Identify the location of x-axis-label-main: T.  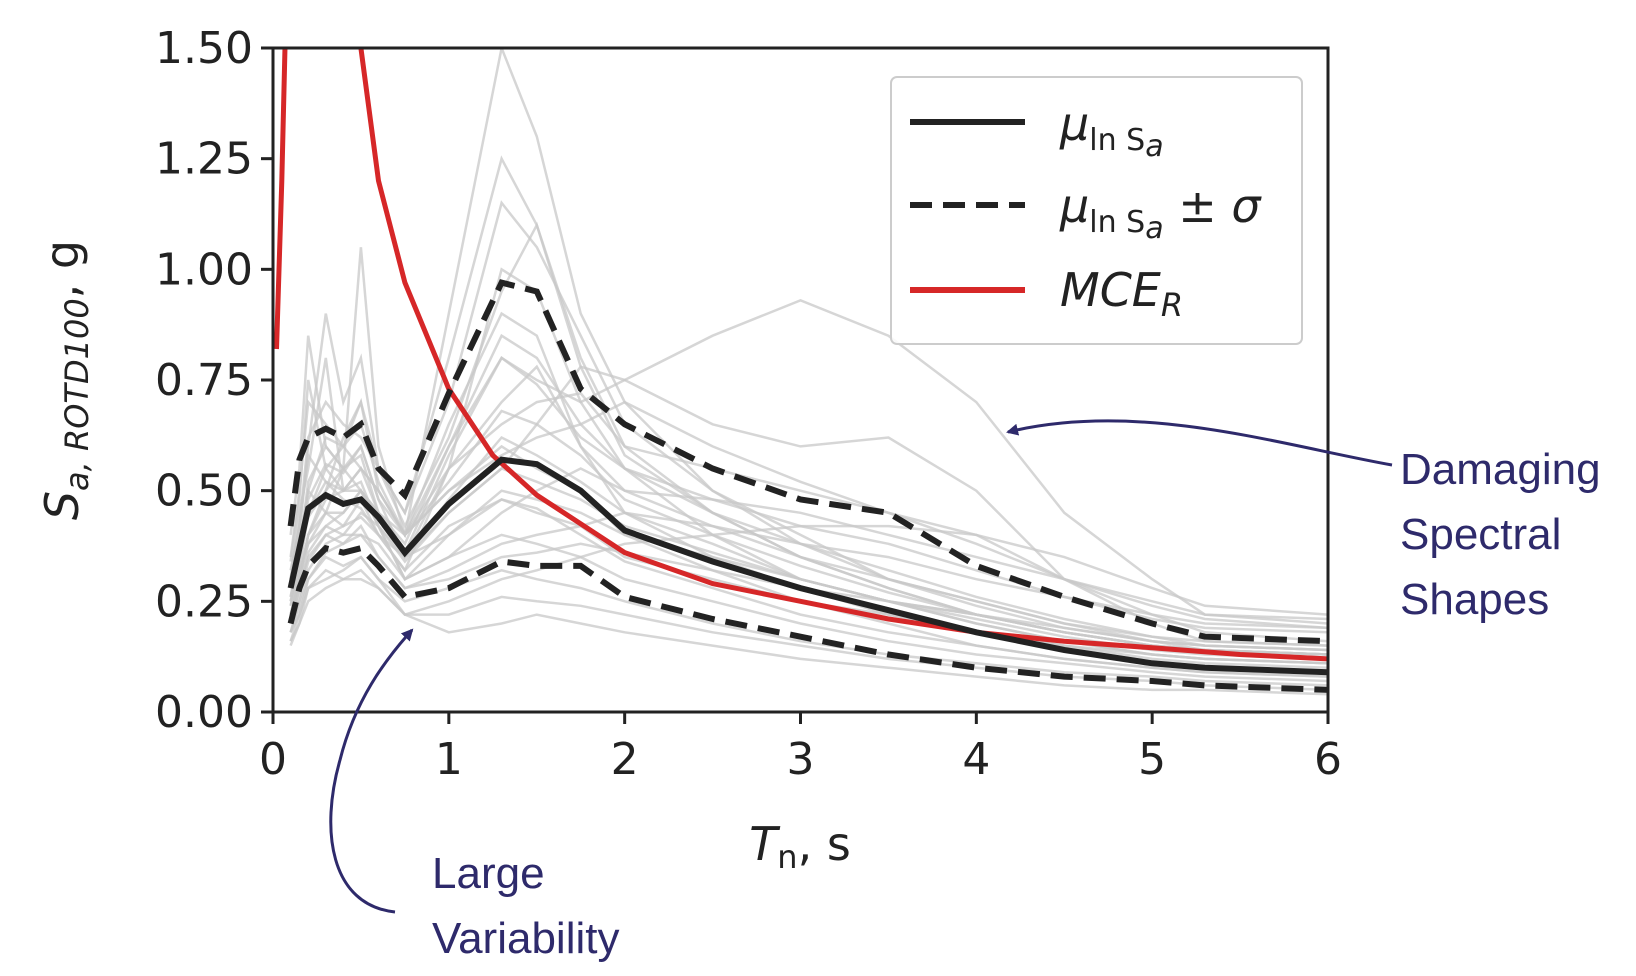
(765, 844).